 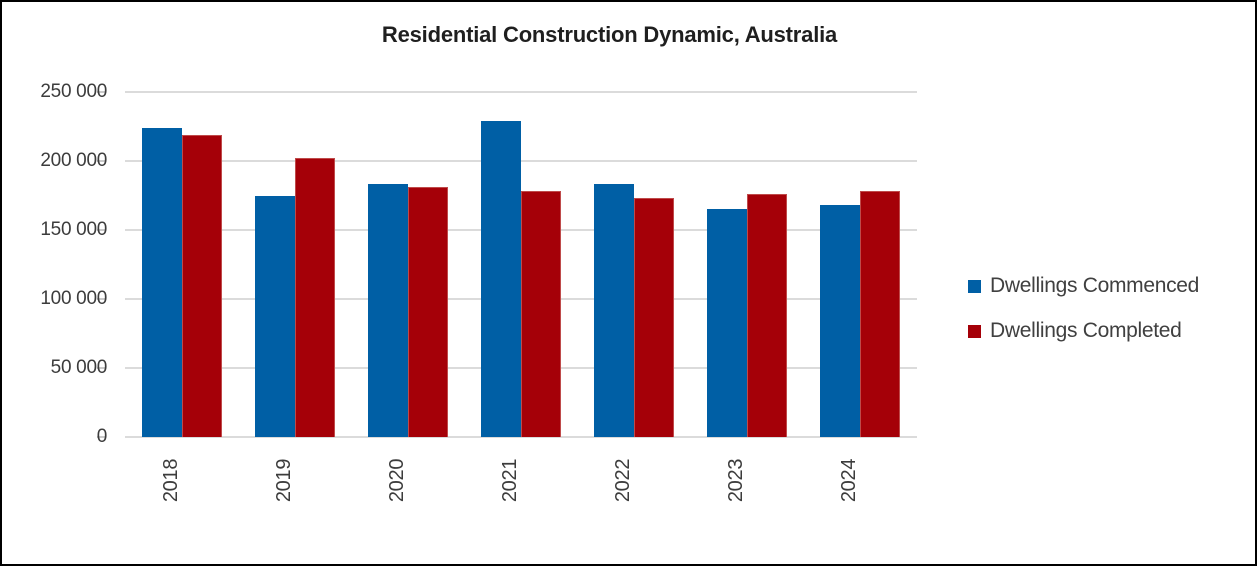 I want to click on bar-dwellings-completed-2023, so click(x=767, y=315).